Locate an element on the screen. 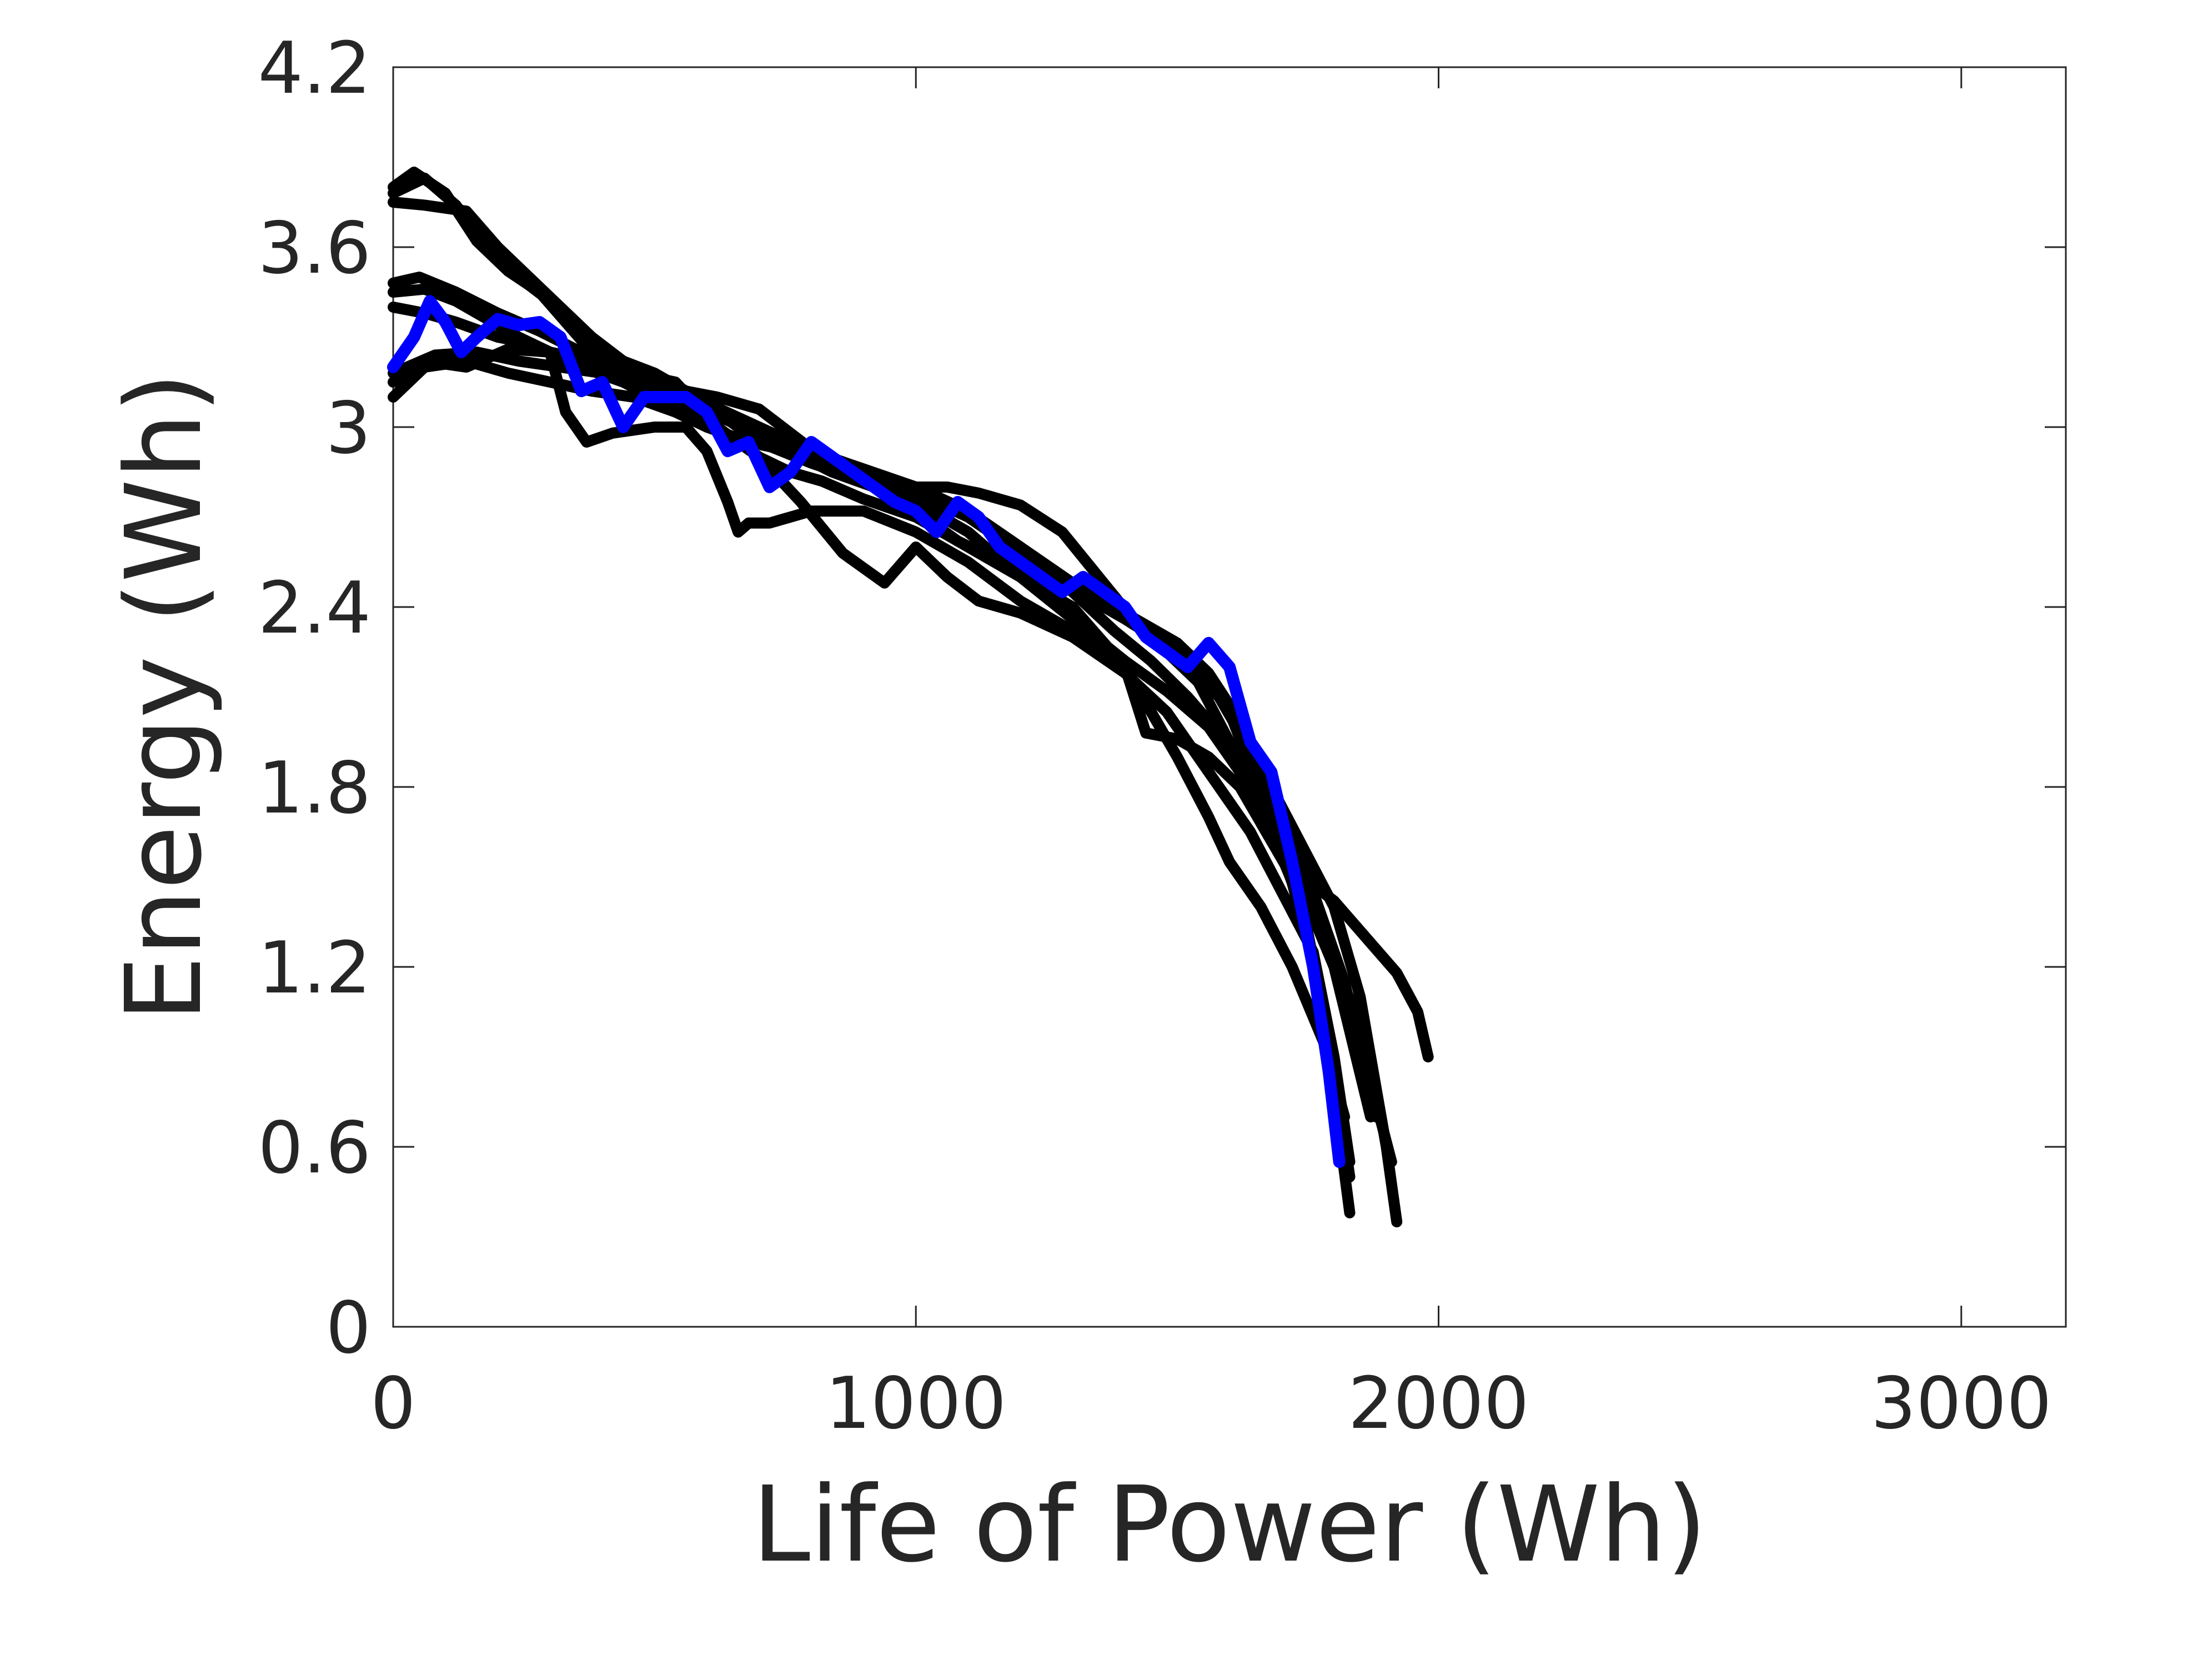 Image resolution: width=2198 pixels, height=1680 pixels. y-tick-label: 4.2 is located at coordinates (314, 68).